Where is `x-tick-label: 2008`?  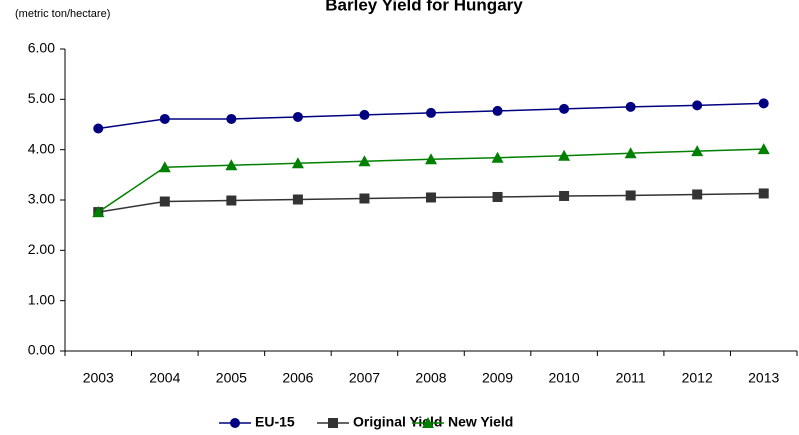
x-tick-label: 2008 is located at coordinates (430, 378).